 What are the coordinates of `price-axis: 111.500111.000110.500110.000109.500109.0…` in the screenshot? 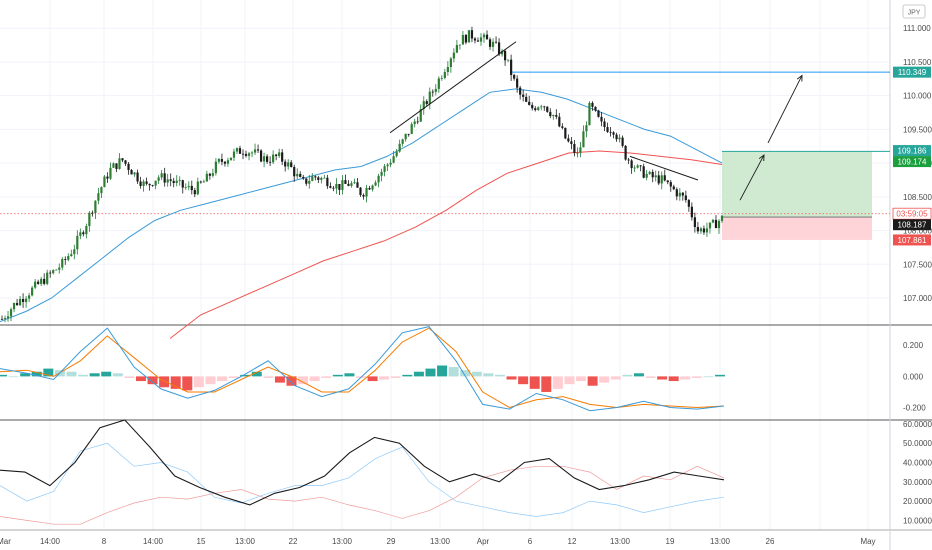 It's located at (917, 262).